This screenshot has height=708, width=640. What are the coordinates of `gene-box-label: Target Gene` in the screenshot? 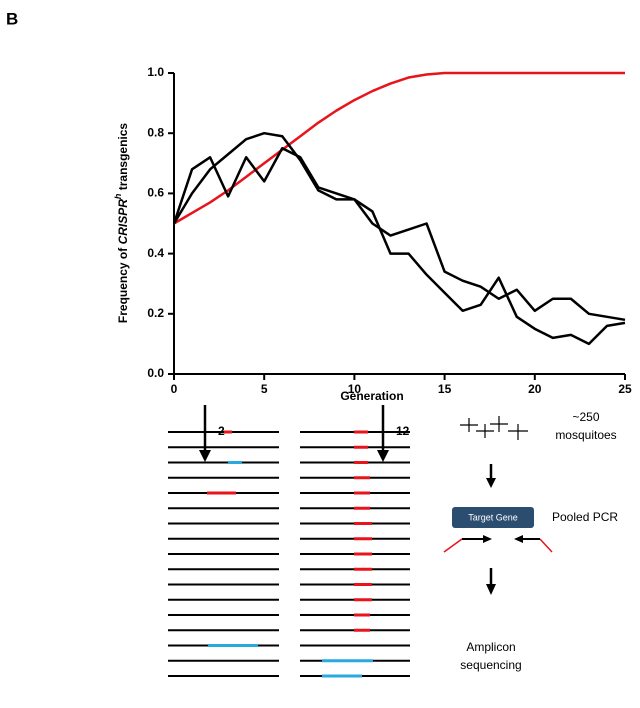 It's located at (493, 517).